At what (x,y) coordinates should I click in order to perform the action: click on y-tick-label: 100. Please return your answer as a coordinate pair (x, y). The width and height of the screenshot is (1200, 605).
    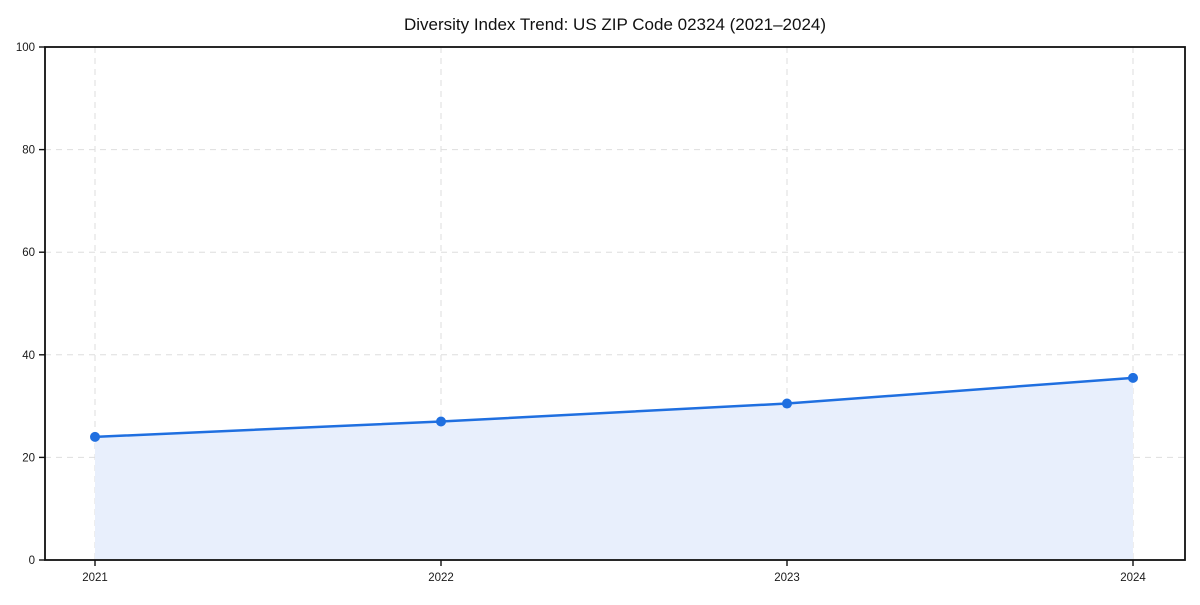
    Looking at the image, I should click on (25, 48).